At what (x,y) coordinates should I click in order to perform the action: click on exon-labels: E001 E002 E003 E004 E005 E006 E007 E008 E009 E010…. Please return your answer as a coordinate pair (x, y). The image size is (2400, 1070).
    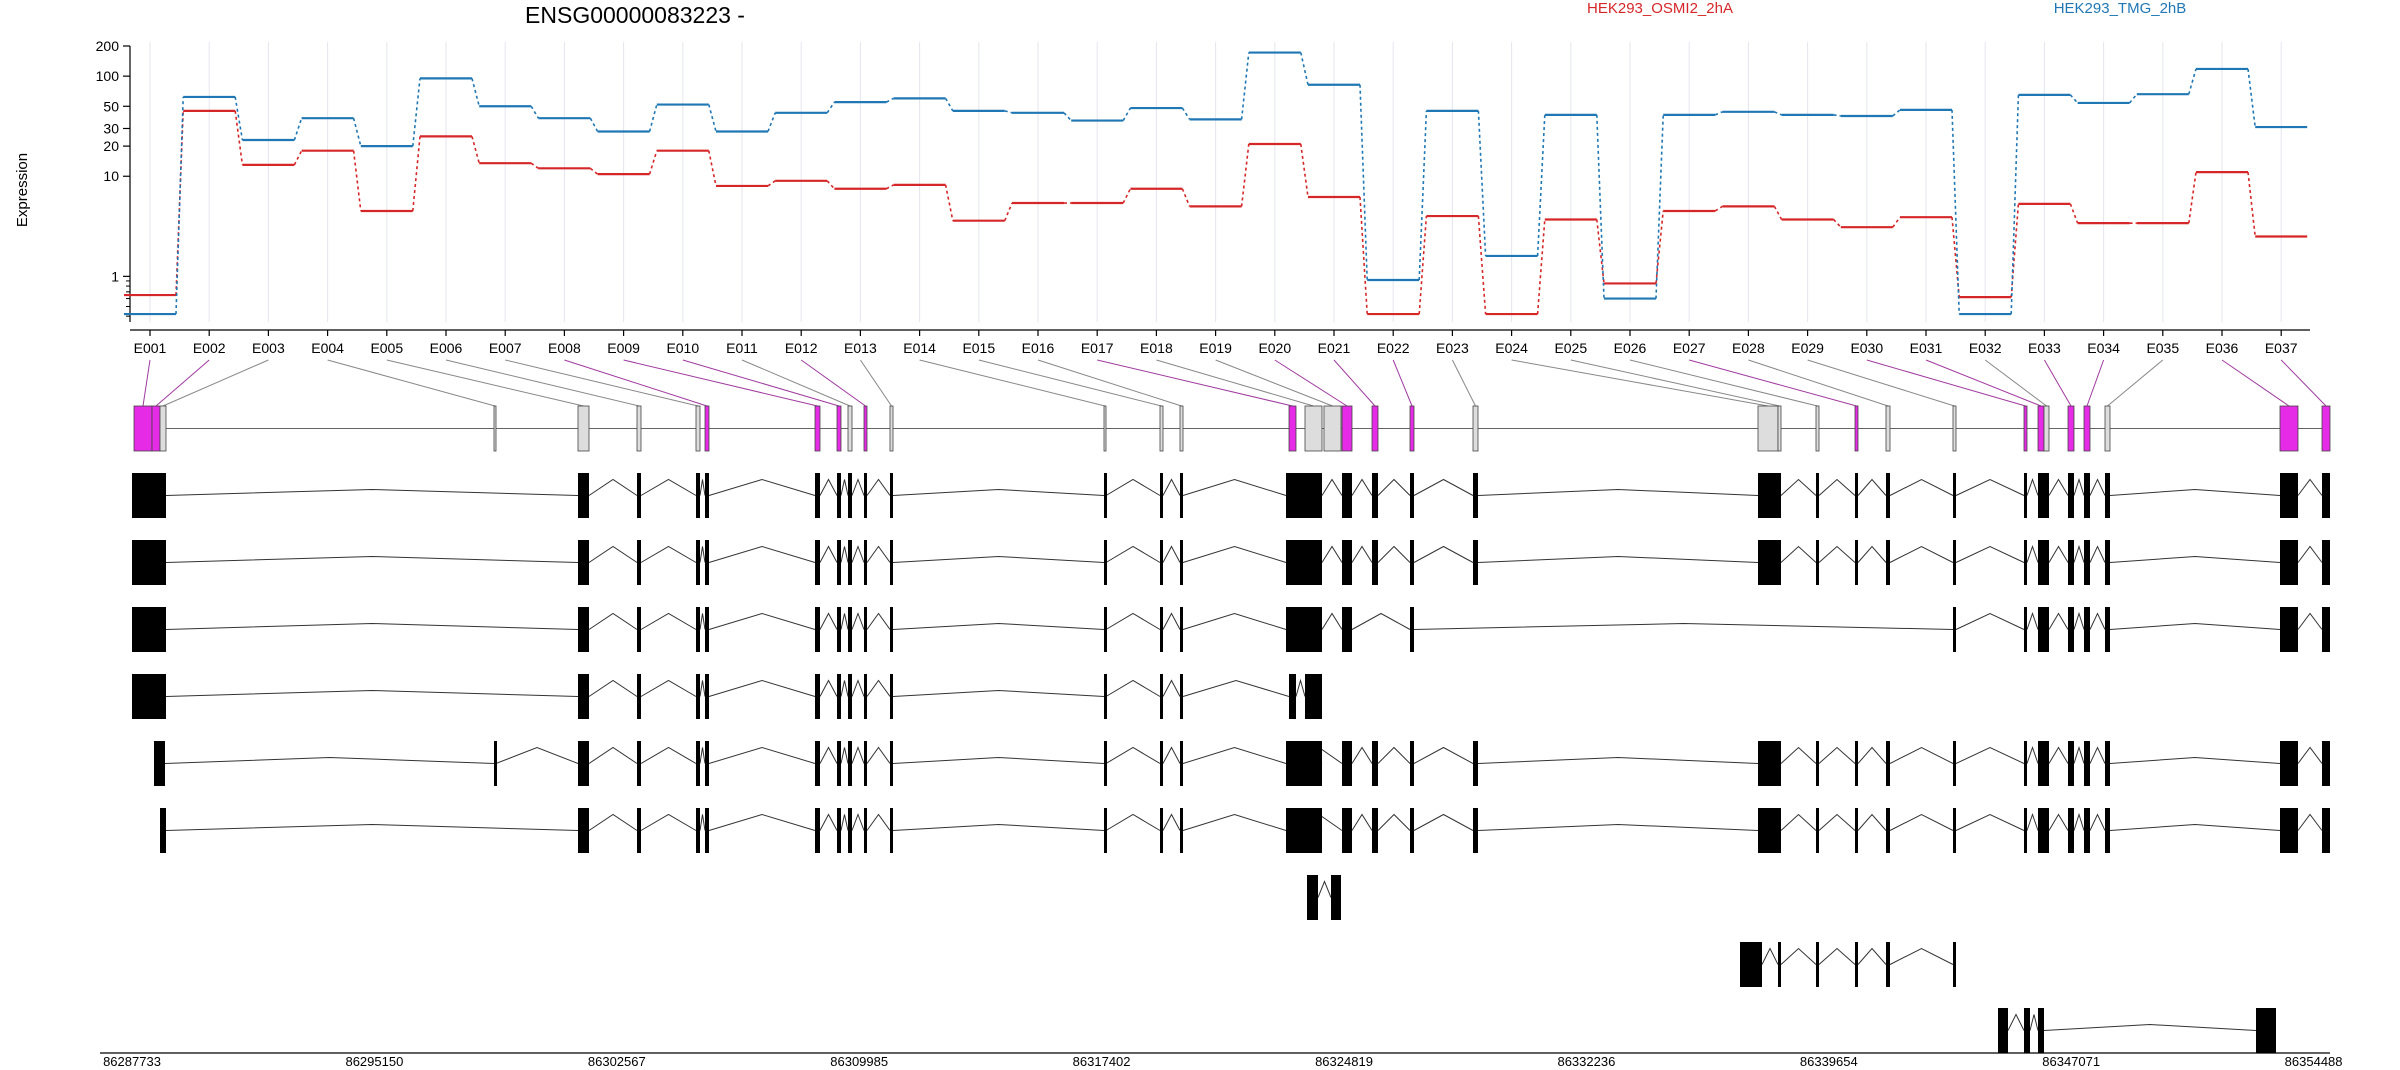
    Looking at the image, I should click on (1220, 342).